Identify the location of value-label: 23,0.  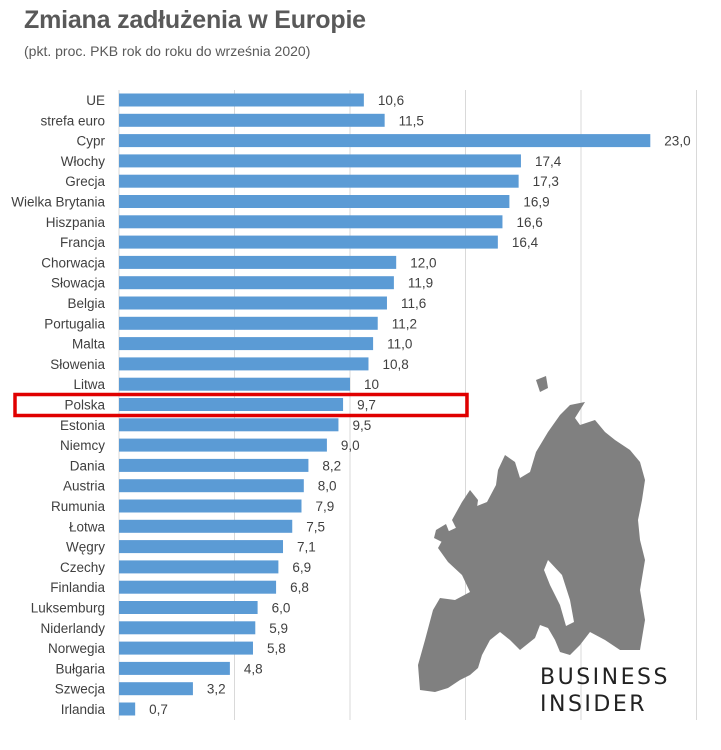
(677, 141).